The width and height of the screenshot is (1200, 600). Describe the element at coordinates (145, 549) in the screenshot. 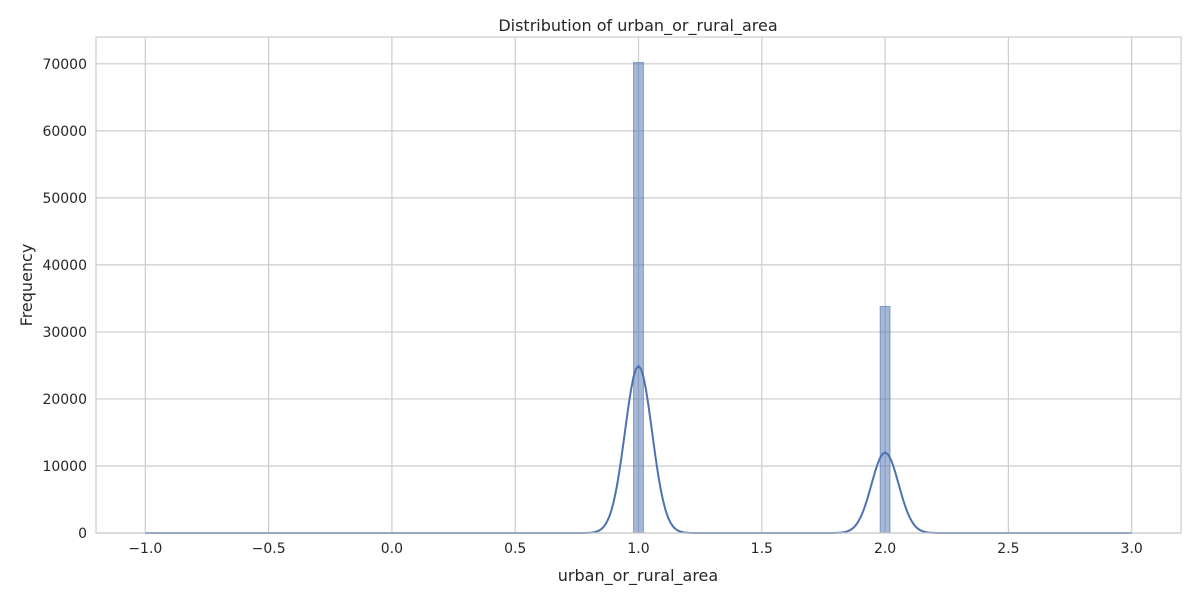

I see `x-tick-label: −1.0` at that location.